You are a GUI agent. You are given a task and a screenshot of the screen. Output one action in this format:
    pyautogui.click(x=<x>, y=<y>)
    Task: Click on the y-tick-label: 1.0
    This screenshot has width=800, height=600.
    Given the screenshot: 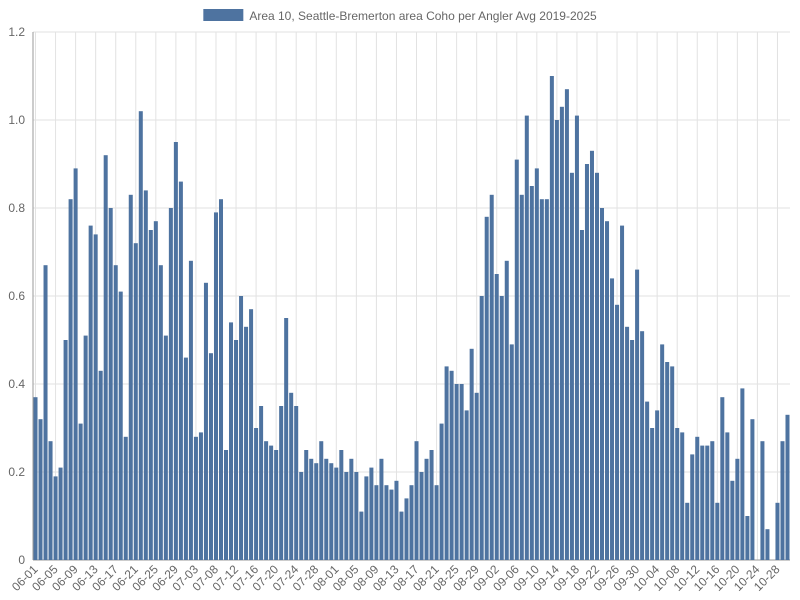 What is the action you would take?
    pyautogui.click(x=16, y=120)
    